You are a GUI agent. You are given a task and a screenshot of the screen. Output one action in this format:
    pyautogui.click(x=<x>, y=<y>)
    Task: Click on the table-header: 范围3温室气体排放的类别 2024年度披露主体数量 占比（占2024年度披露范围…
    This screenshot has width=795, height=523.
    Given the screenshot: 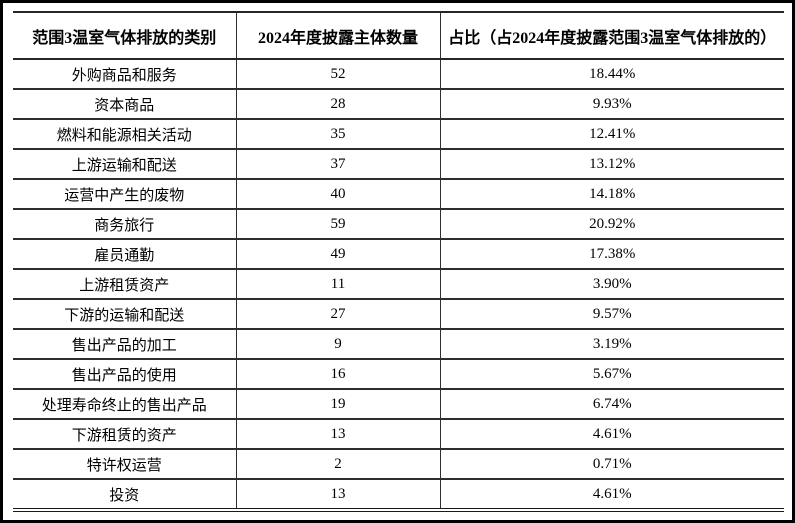 What is the action you would take?
    pyautogui.click(x=398, y=35)
    